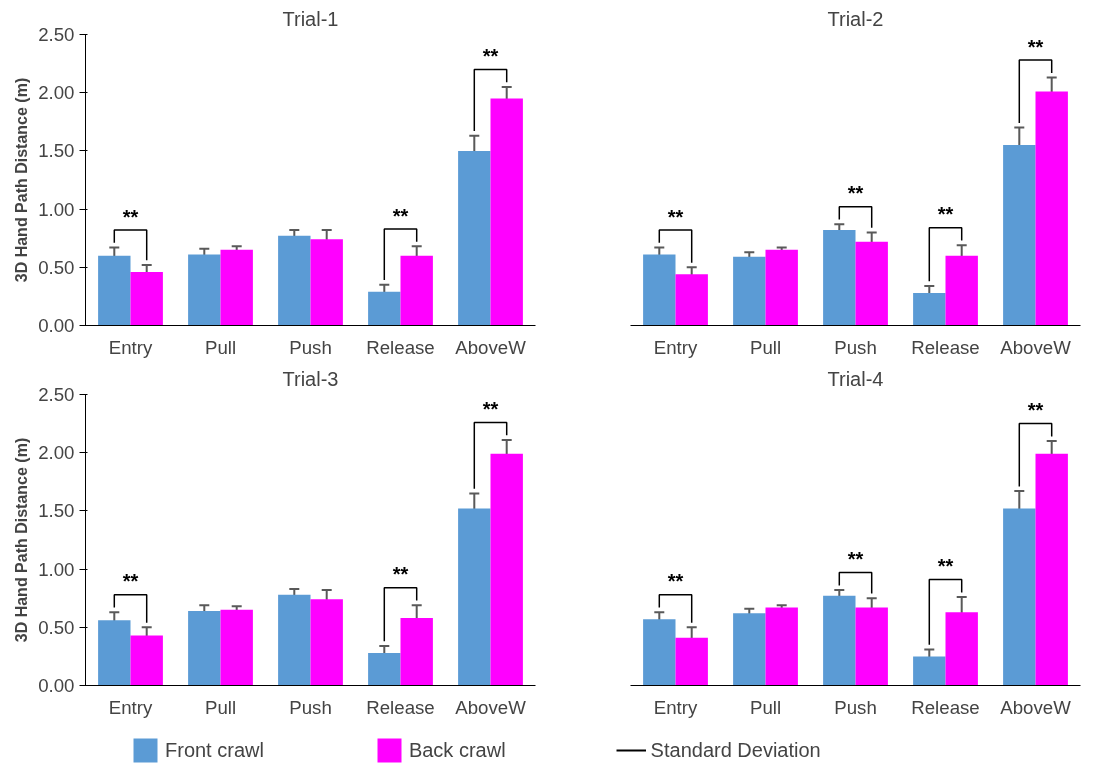  I want to click on text: Standard Deviation, so click(735, 750).